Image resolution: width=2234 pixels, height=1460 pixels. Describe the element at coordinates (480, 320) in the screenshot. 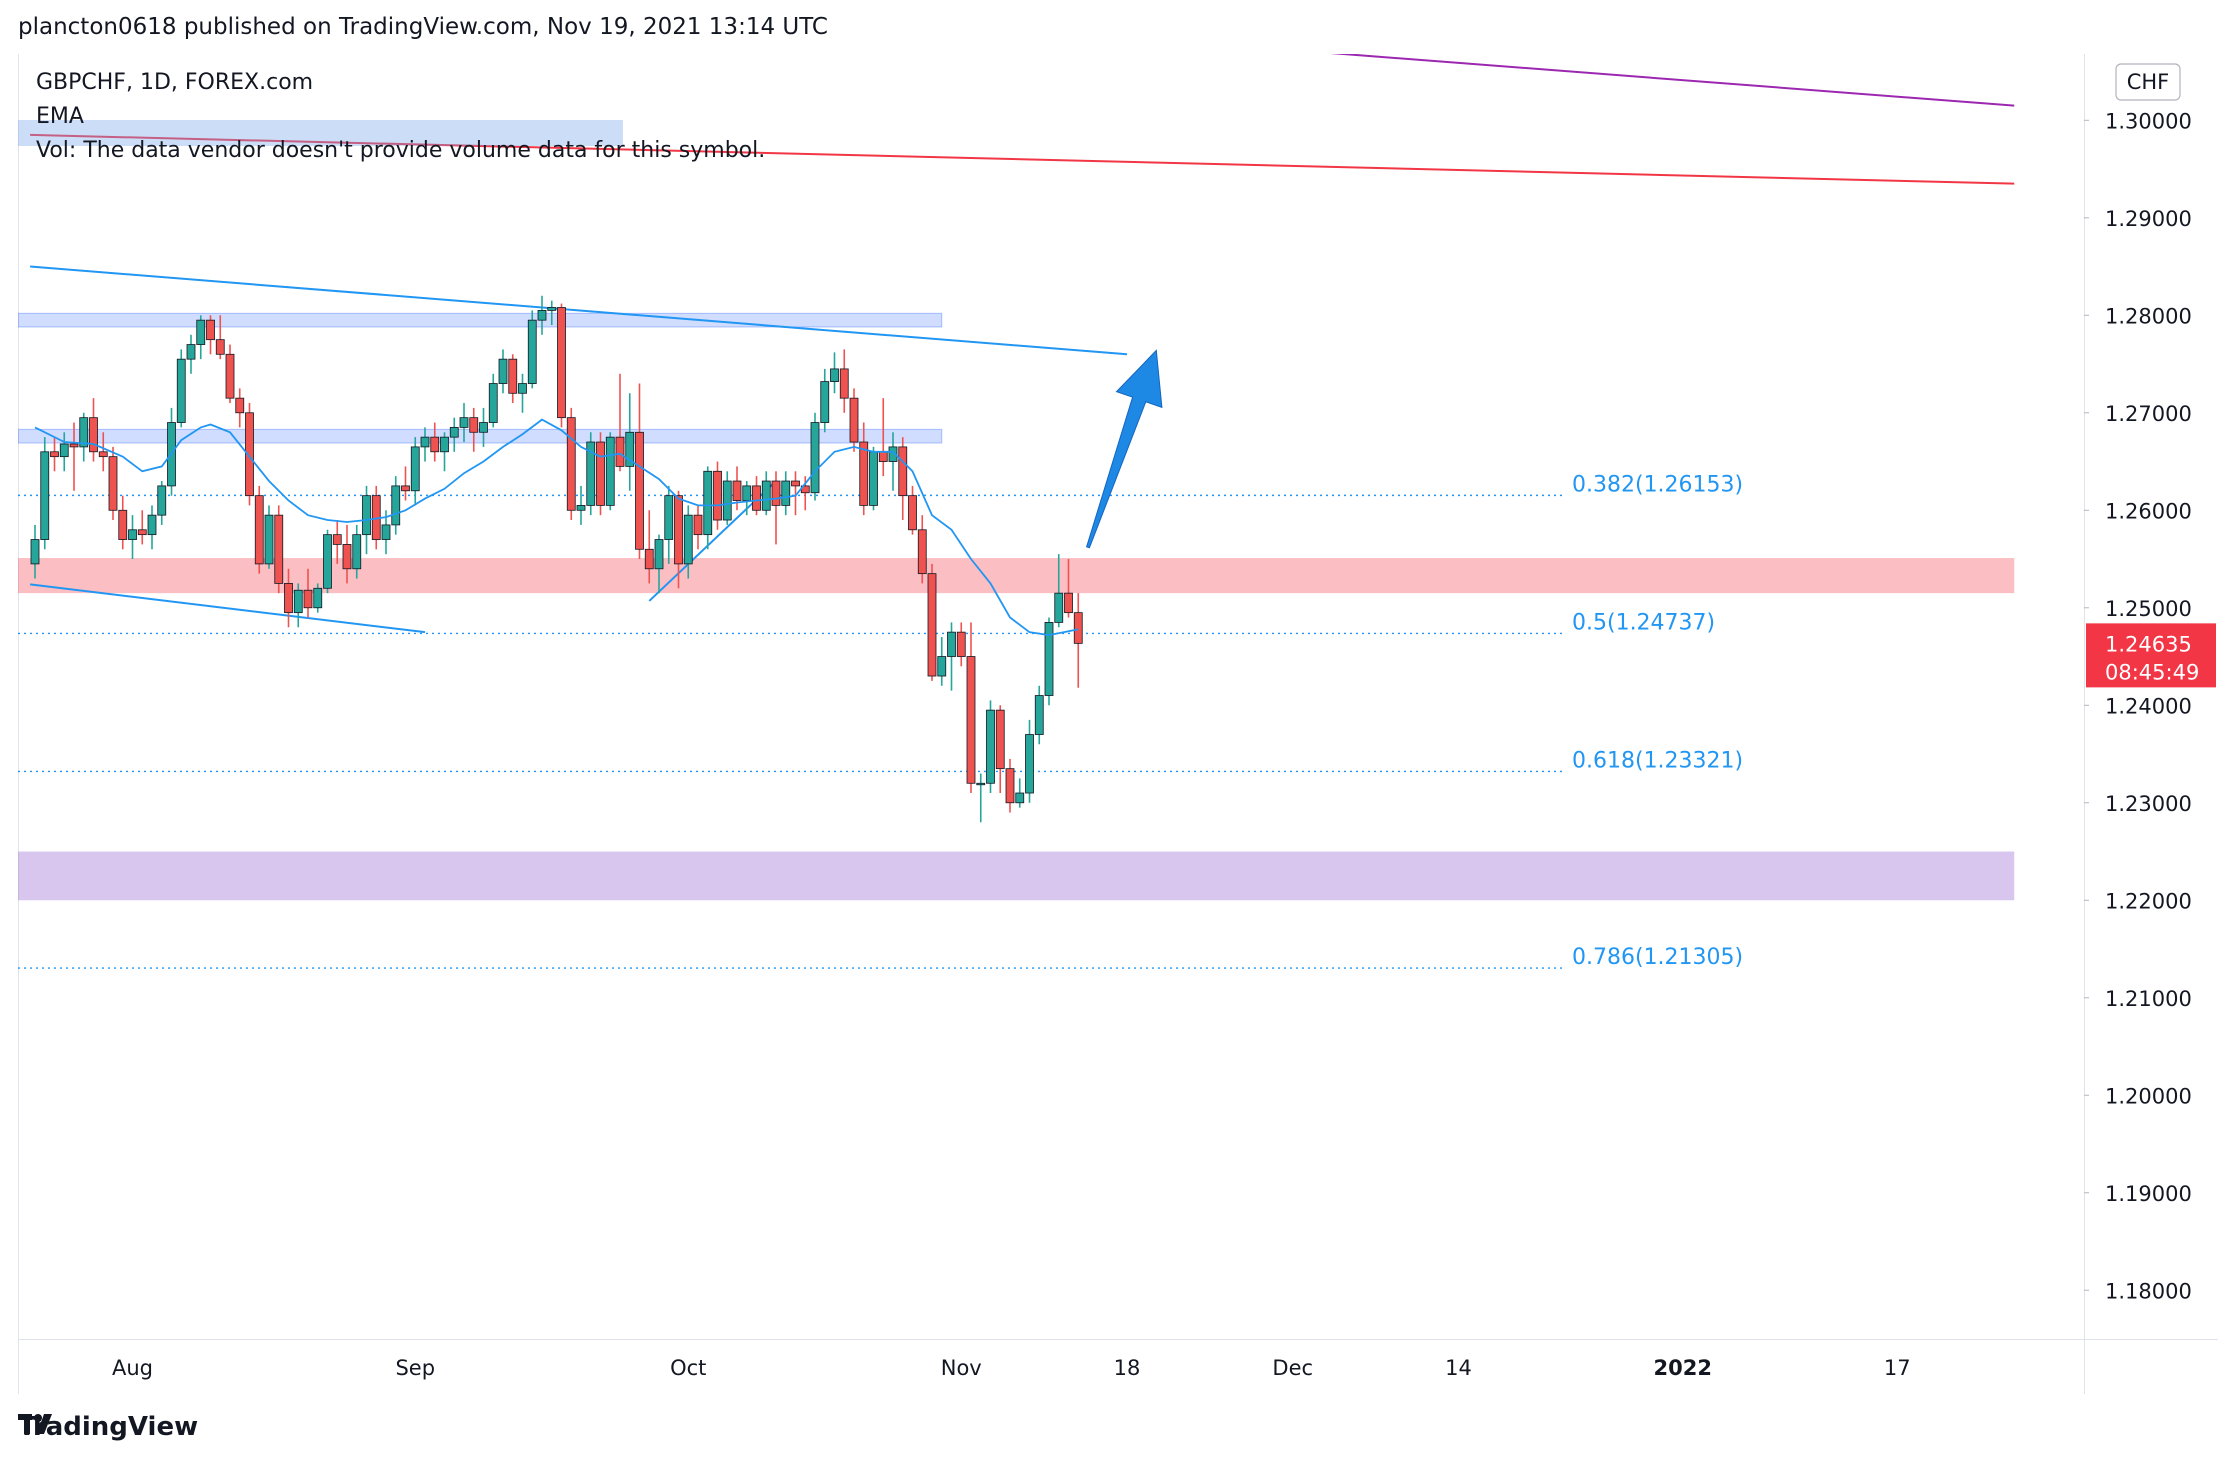

I see `resistance-zone-top` at that location.